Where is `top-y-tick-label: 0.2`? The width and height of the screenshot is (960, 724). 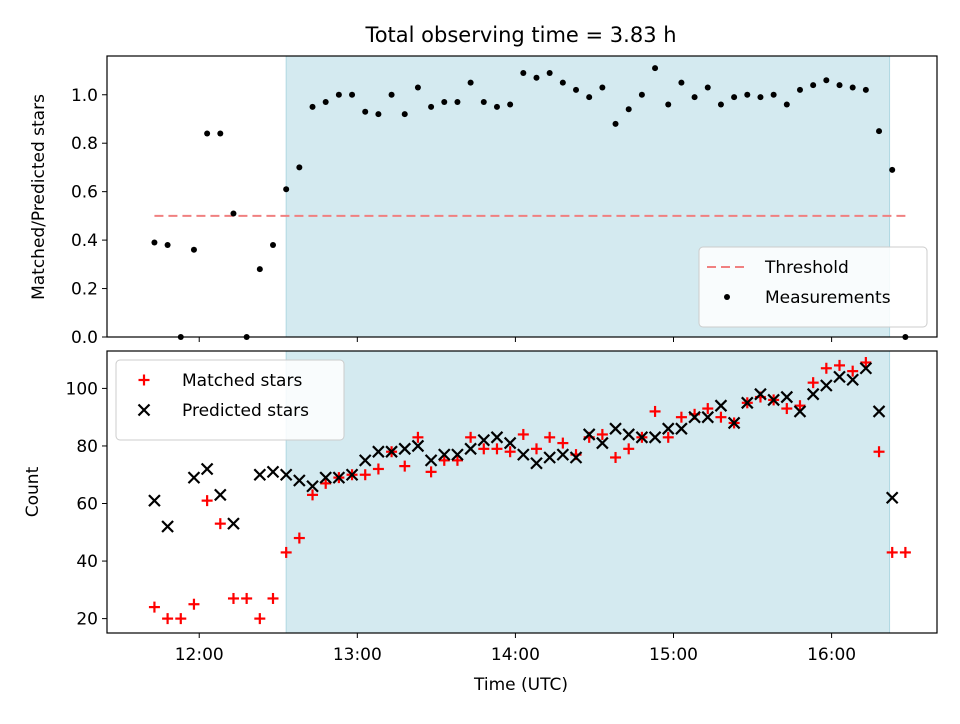 top-y-tick-label: 0.2 is located at coordinates (84, 290).